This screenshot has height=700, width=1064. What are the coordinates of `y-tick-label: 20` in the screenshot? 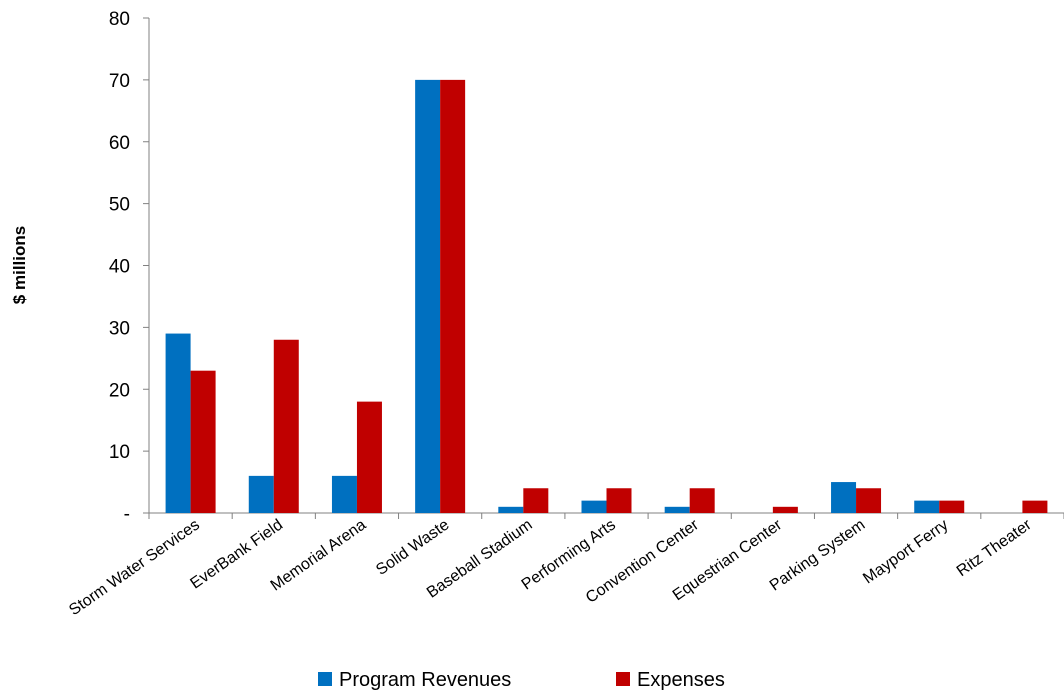 It's located at (119, 390).